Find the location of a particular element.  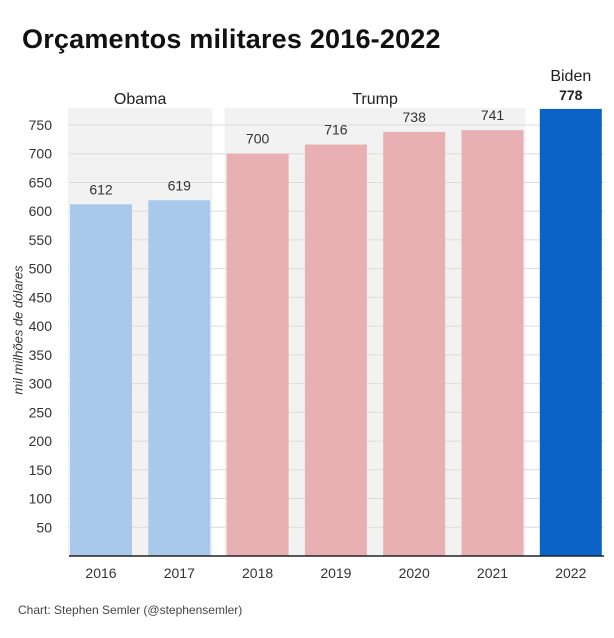

group-label-biden: Biden is located at coordinates (570, 76).